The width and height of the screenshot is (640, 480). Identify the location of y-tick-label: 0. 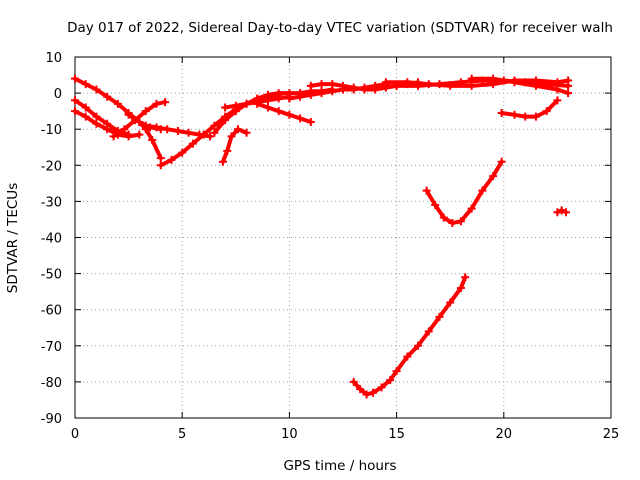
(58, 94).